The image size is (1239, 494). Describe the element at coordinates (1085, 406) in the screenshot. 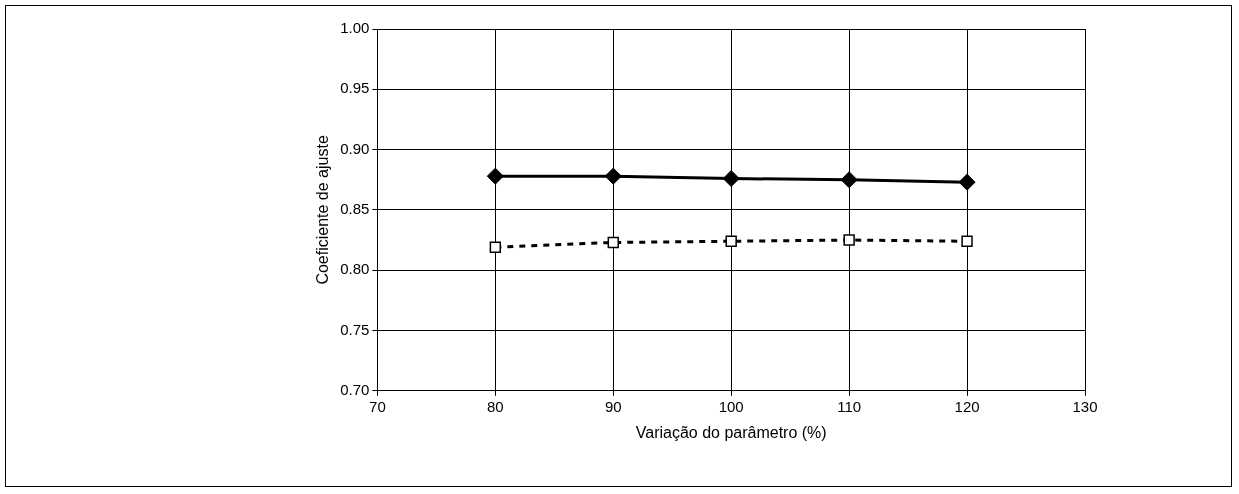

I see `x-tick-label: 130` at that location.